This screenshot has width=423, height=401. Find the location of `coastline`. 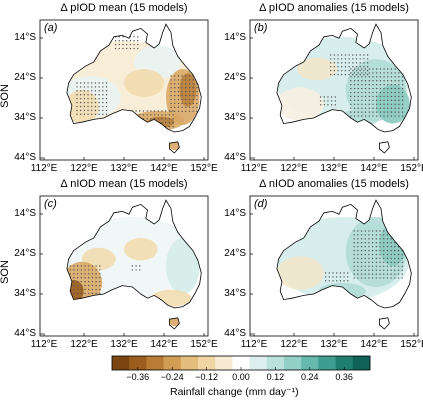

coastline is located at coordinates (134, 254).